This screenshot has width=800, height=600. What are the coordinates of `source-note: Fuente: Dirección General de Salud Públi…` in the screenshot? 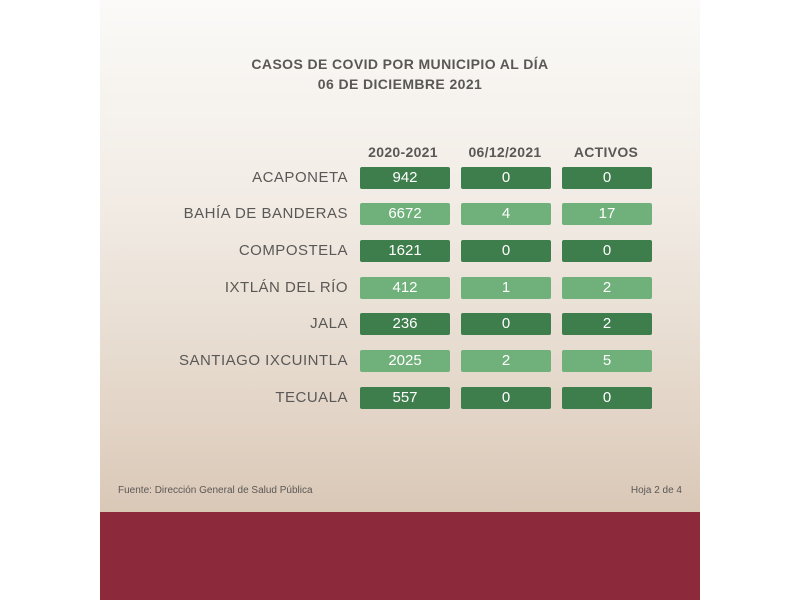 It's located at (215, 490).